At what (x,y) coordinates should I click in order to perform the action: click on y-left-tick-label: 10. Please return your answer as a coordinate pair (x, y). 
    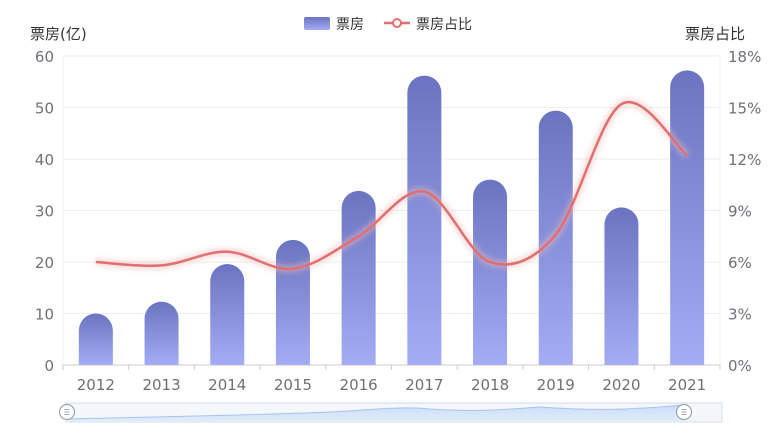
    Looking at the image, I should click on (44, 315).